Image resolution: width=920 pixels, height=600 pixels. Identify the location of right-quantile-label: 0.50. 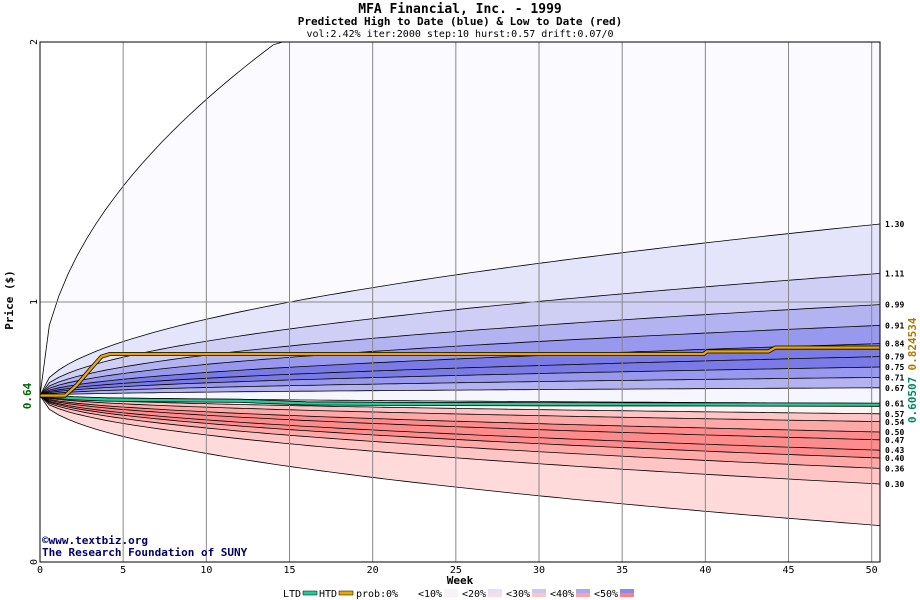
(894, 432).